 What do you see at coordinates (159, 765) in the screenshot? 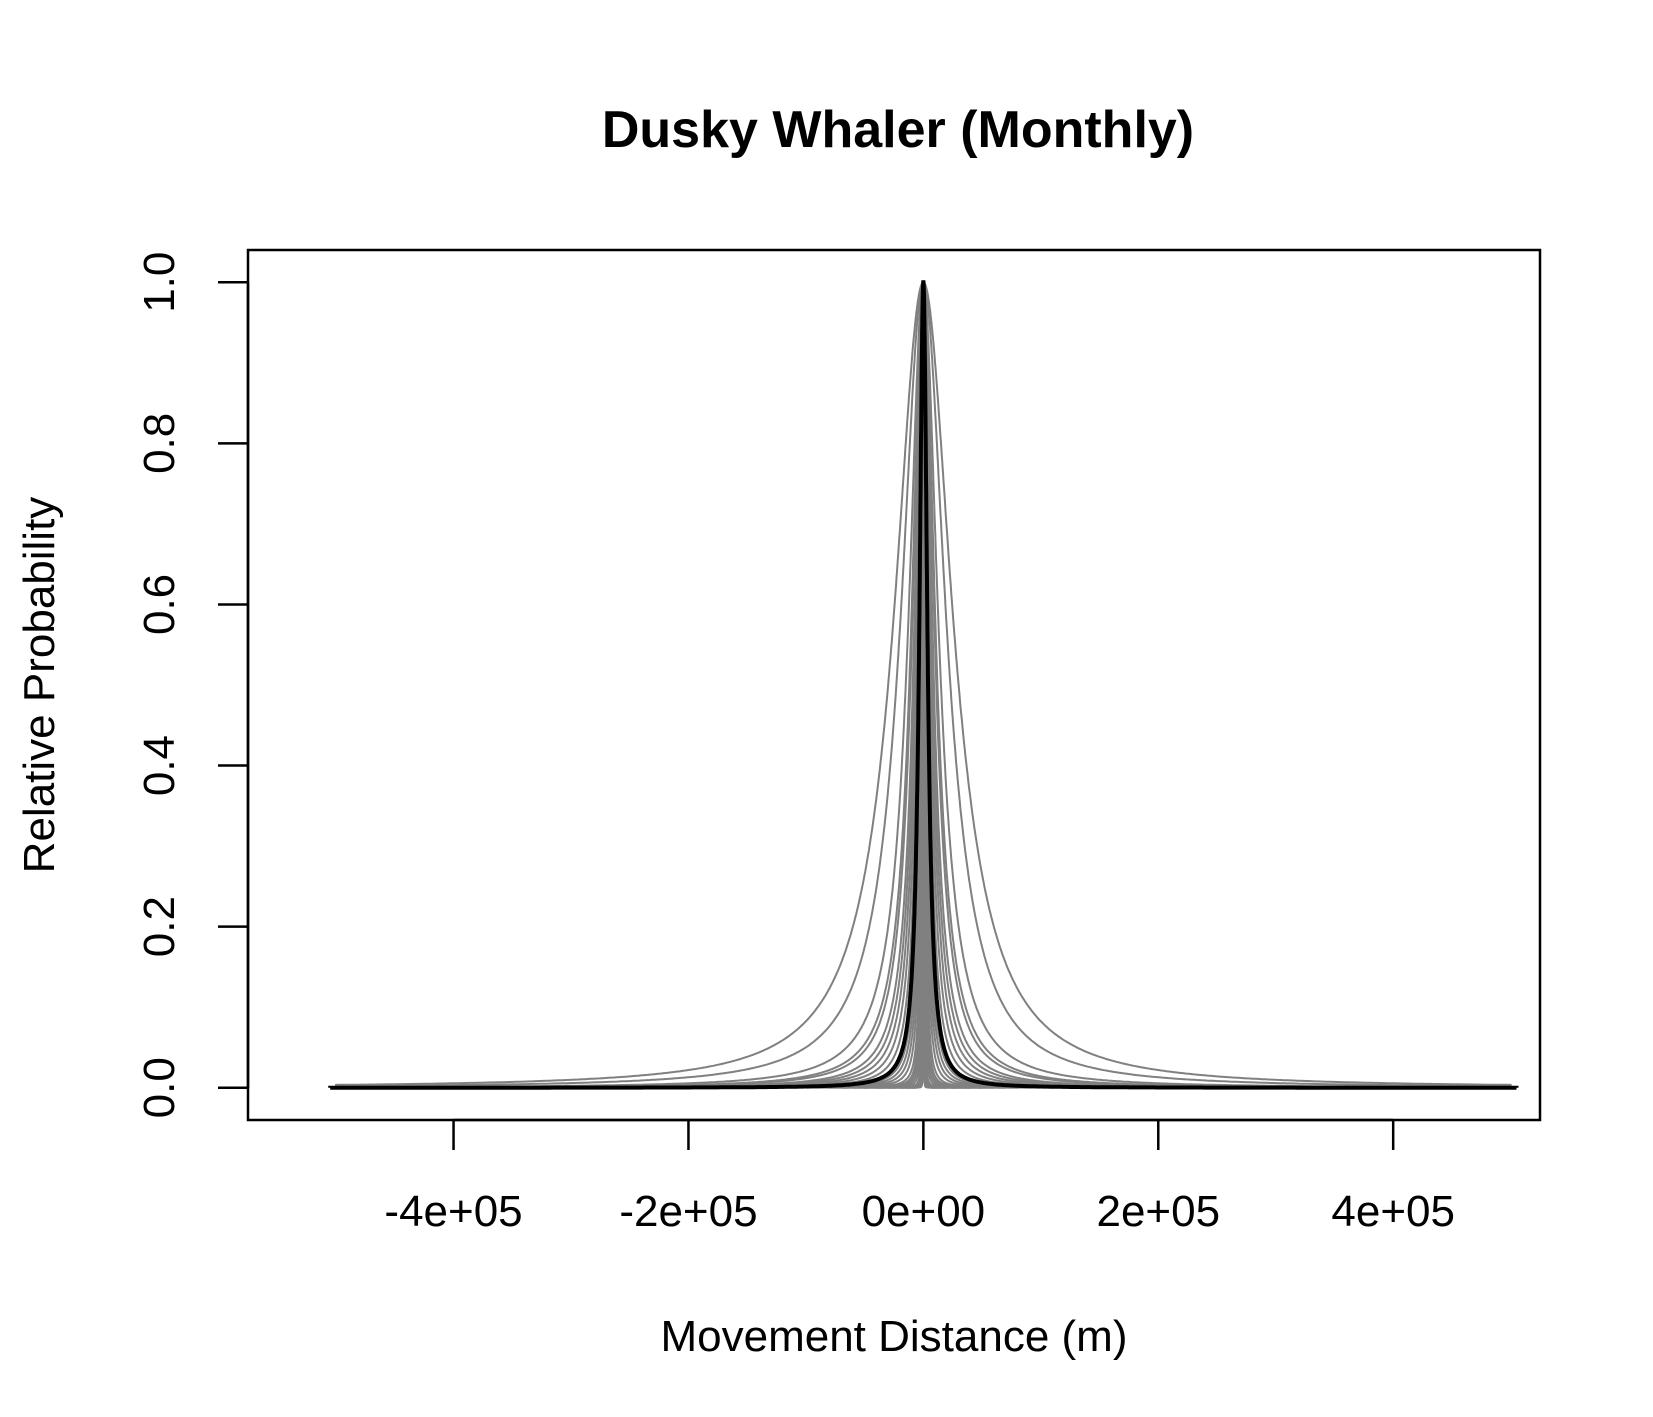
I see `y-tick-label: 0.4` at bounding box center [159, 765].